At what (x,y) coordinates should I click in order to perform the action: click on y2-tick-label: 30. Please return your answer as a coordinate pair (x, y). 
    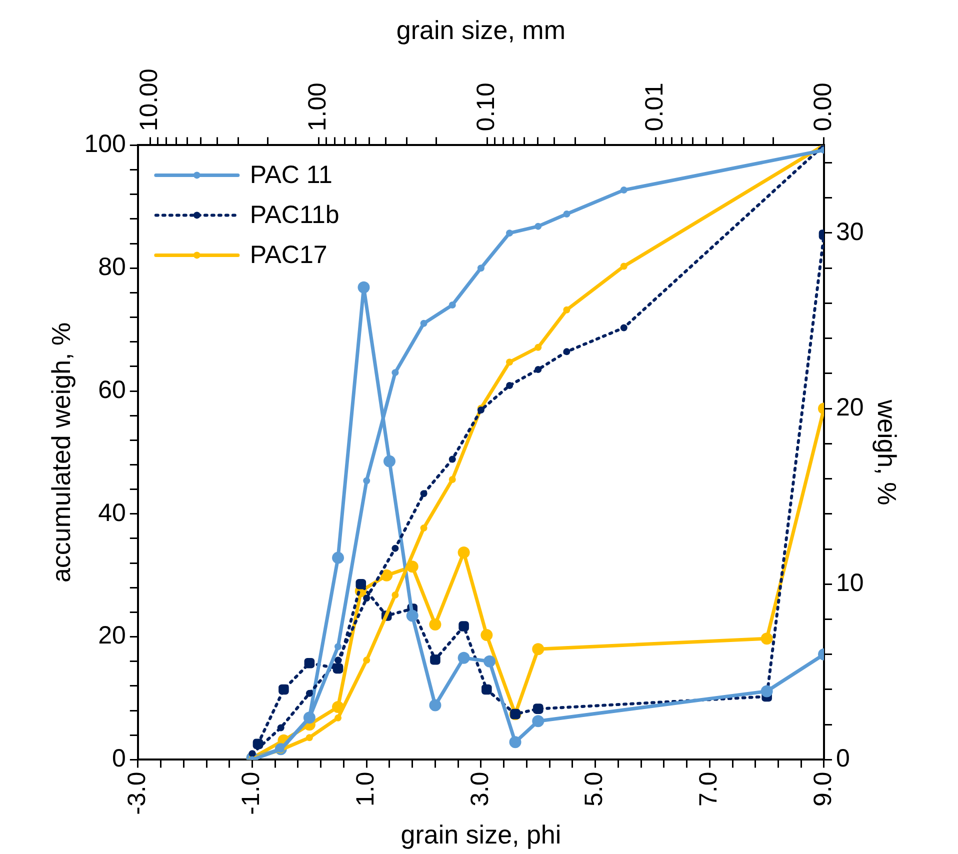
    Looking at the image, I should click on (850, 232).